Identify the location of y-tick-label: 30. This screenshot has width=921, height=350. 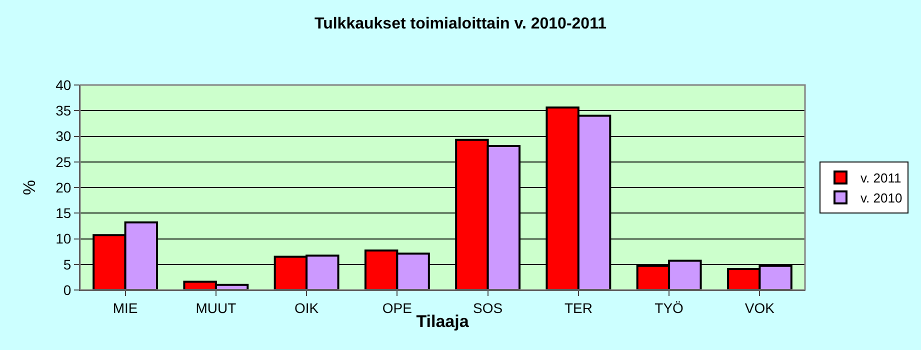
(64, 136).